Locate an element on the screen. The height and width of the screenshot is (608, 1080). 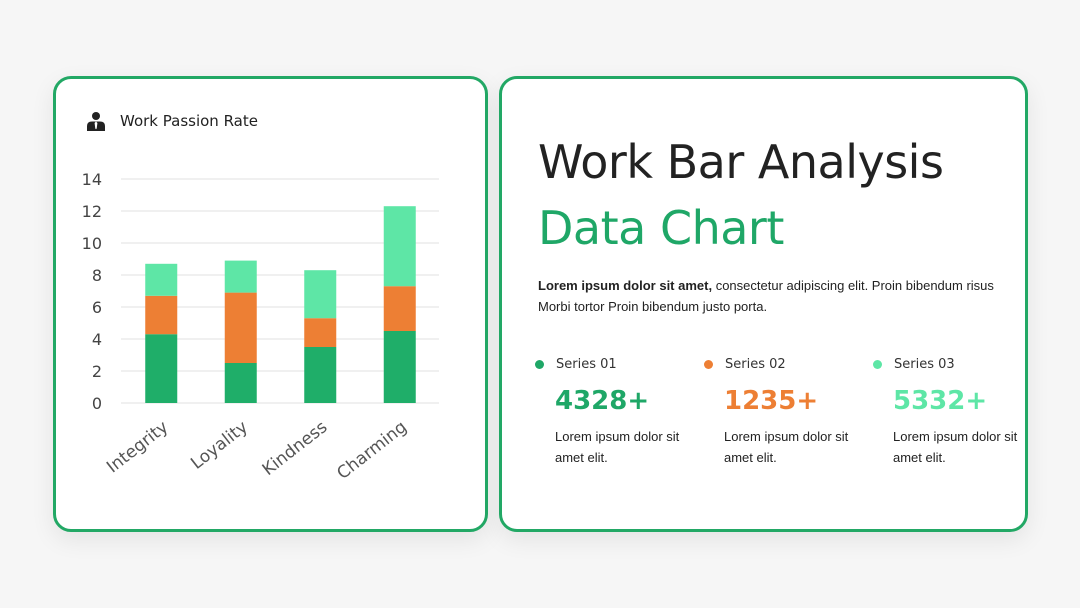
y-tick-label: 4 is located at coordinates (97, 339).